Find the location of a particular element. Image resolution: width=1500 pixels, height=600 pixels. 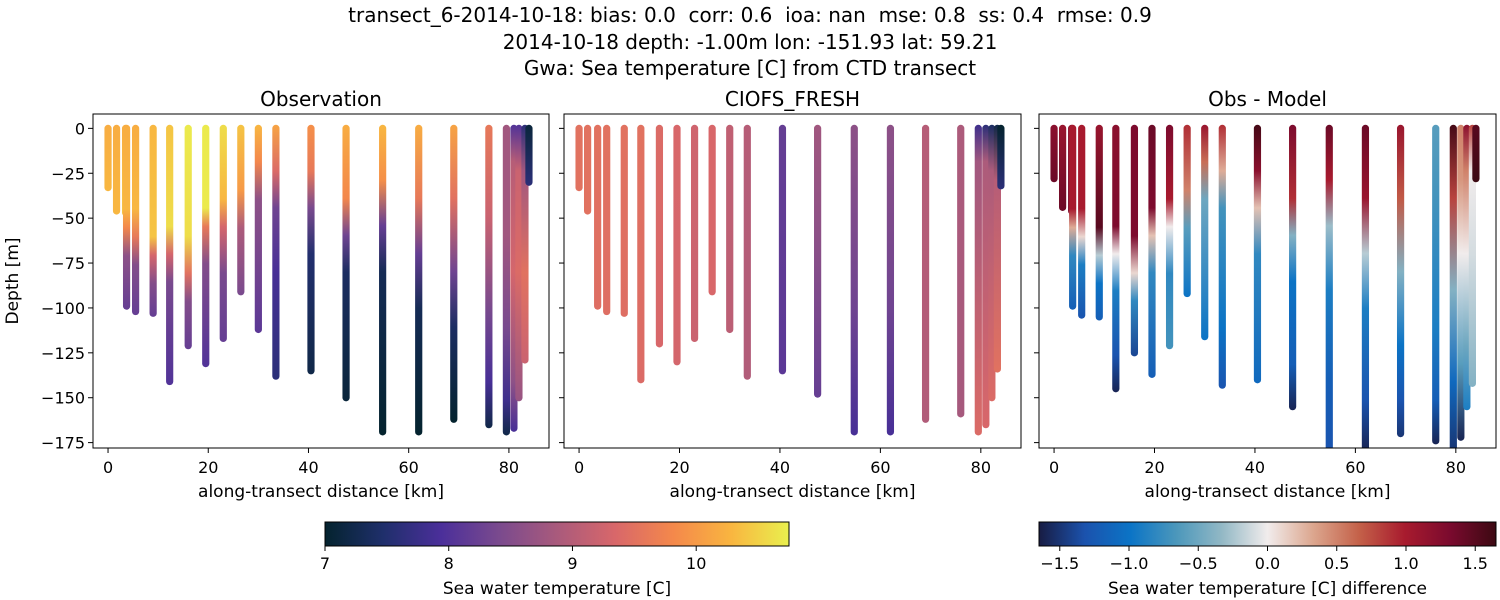

colorbar-temperature: 7 8 9 10 Sea water temperature [C] is located at coordinates (555, 560).